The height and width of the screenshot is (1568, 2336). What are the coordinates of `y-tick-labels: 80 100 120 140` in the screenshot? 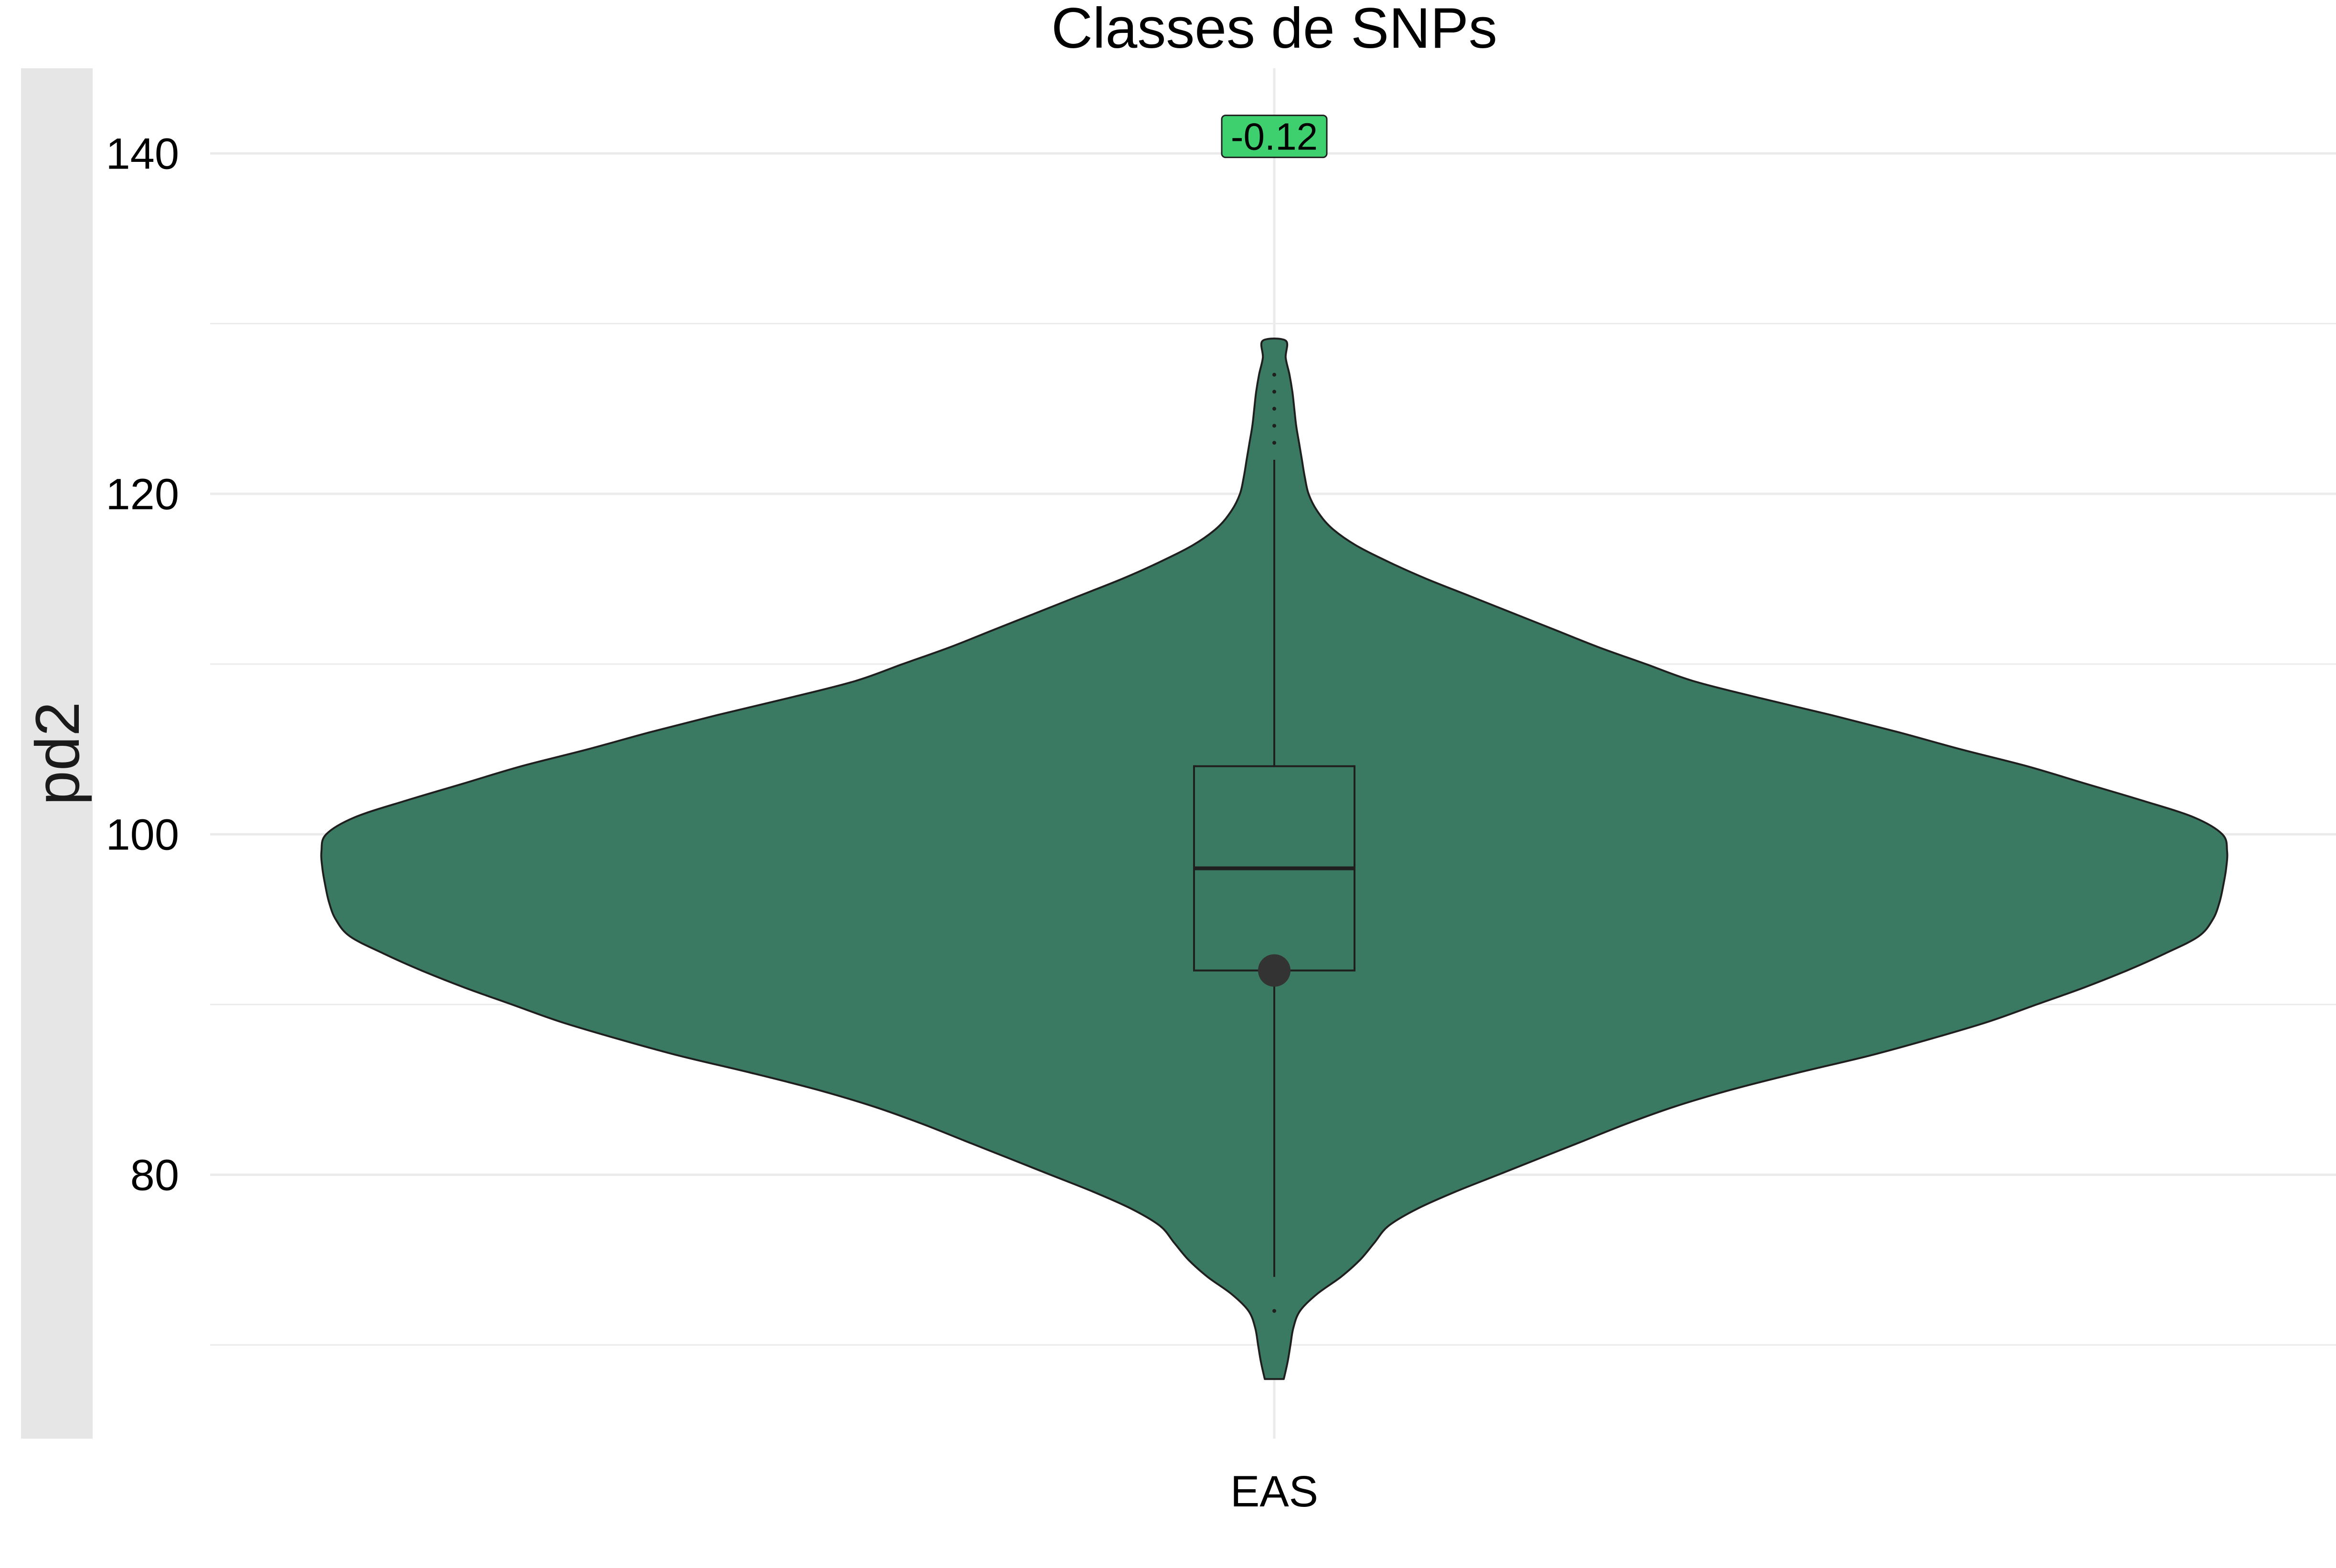 It's located at (143, 664).